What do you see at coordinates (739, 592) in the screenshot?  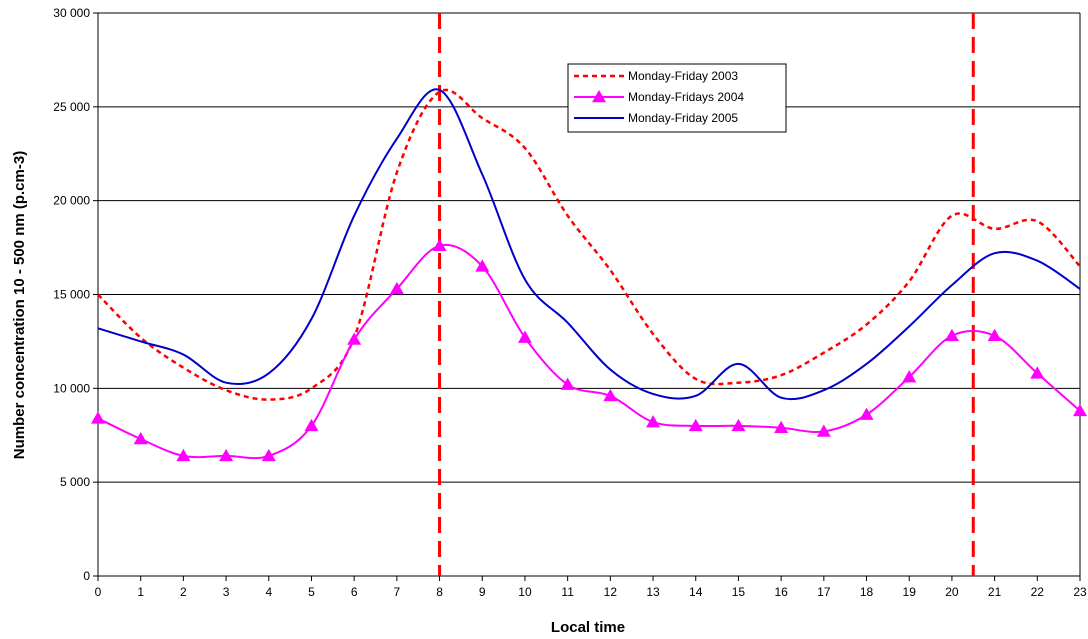 I see `x-tick-label: 15` at bounding box center [739, 592].